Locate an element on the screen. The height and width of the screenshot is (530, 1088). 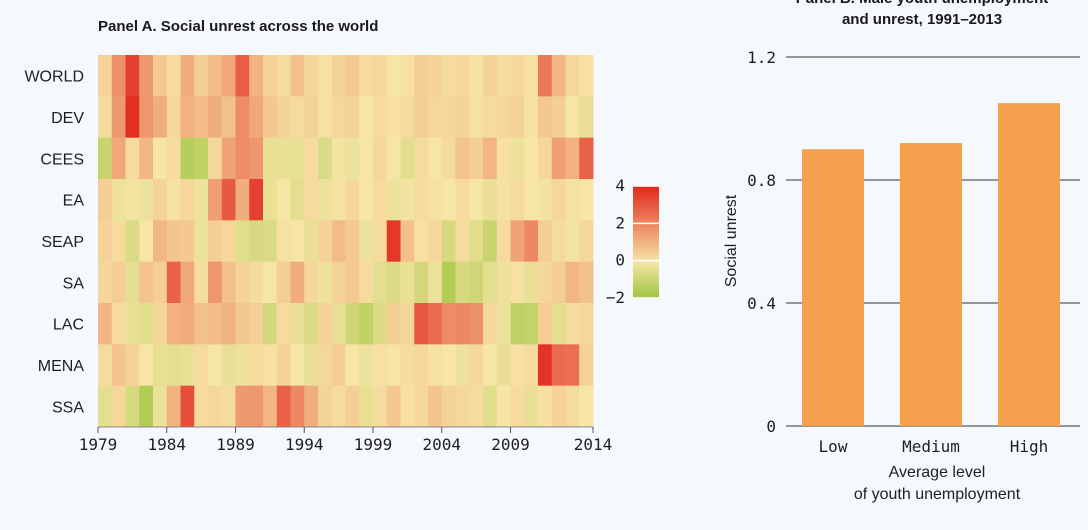
bar-medium is located at coordinates (931, 284).